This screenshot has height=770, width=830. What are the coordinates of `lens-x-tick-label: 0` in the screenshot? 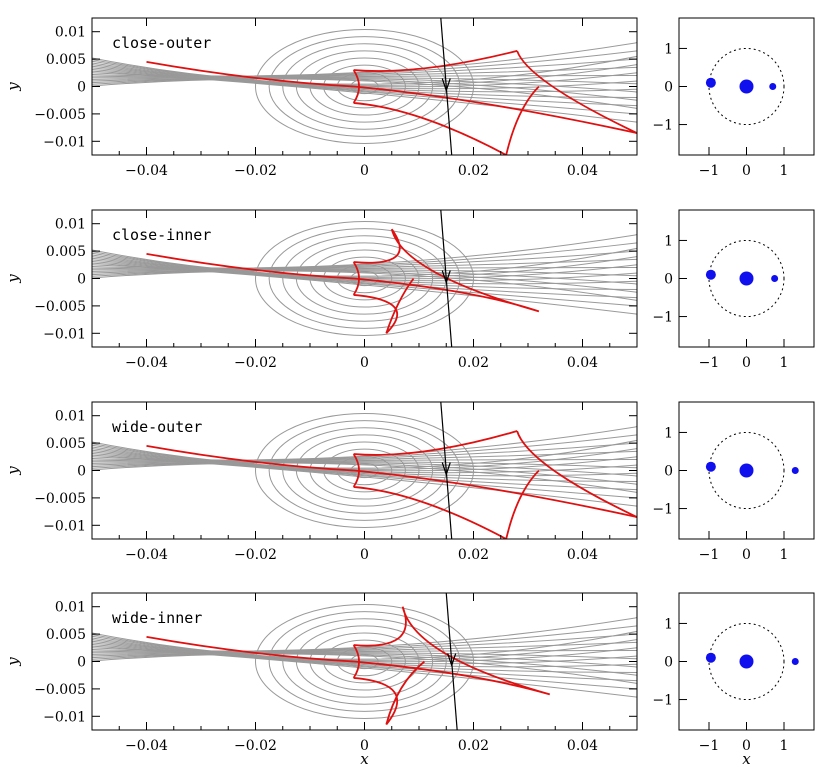 It's located at (746, 363).